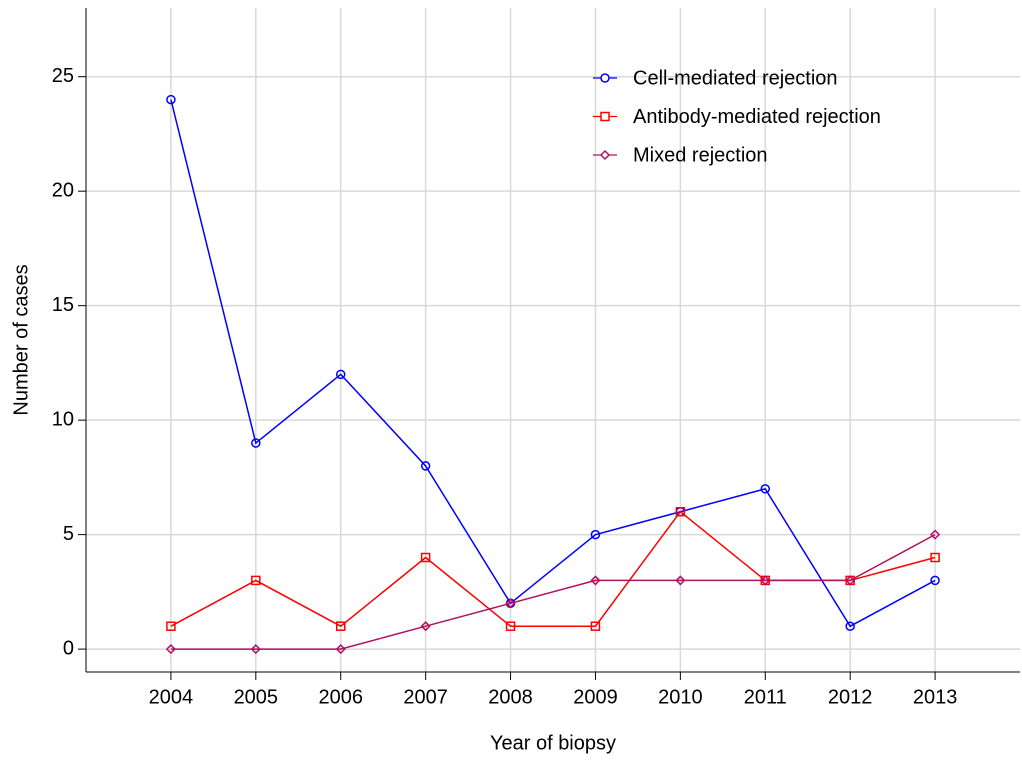 This screenshot has height=760, width=1022. I want to click on legend-label: Mixed rejection, so click(700, 155).